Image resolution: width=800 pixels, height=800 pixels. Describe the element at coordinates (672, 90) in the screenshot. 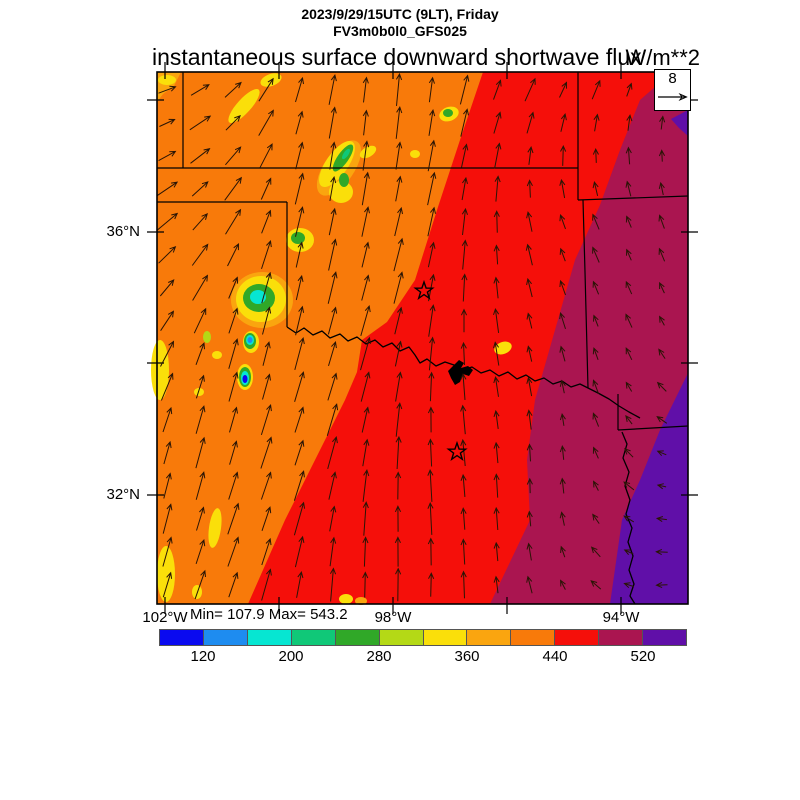

I see `wind-reference-box: 8` at that location.